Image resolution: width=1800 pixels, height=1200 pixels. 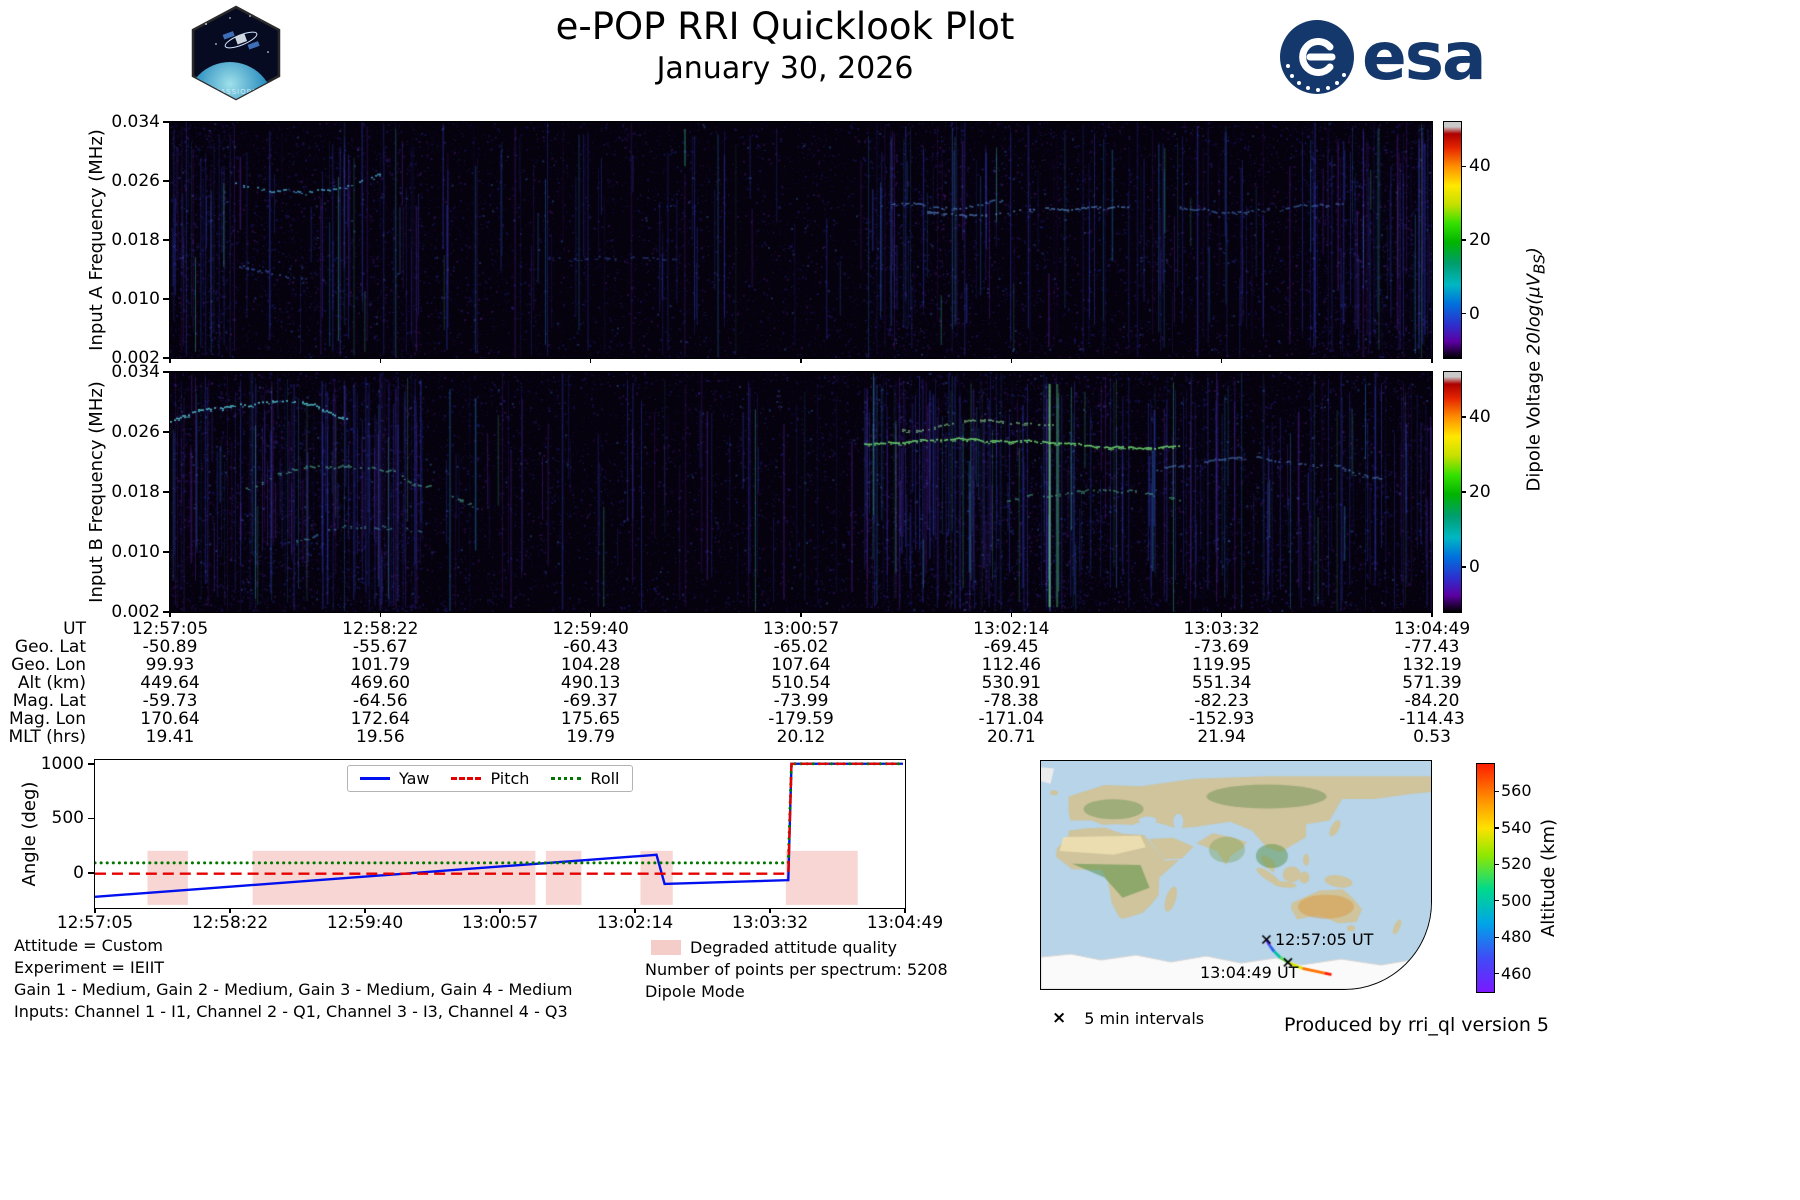 I want to click on ephemeris-value: 449.64, so click(x=170, y=683).